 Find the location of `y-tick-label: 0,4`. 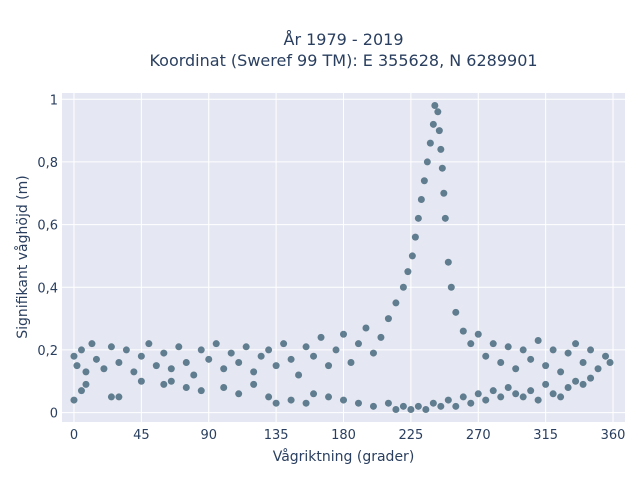

y-tick-label: 0,4 is located at coordinates (47, 288).